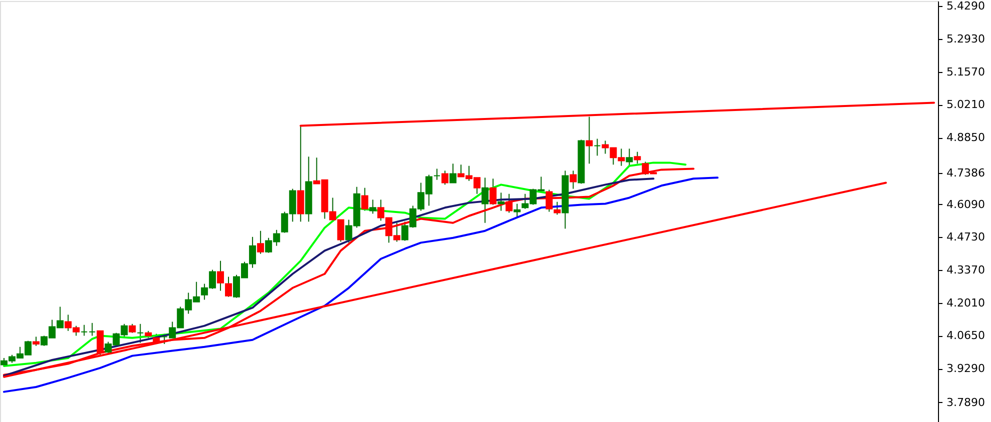 This screenshot has width=991, height=422. Describe the element at coordinates (965, 335) in the screenshot. I see `y-tick-label: 4.0650` at that location.